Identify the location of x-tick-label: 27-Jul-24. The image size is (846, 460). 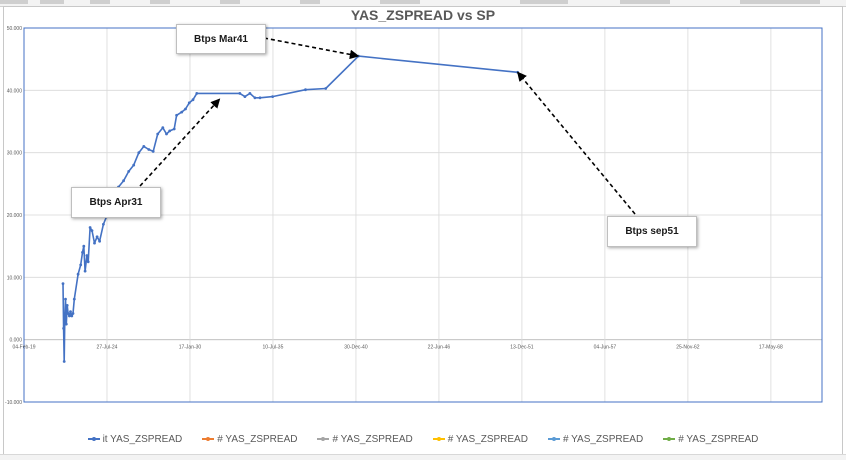
(107, 348).